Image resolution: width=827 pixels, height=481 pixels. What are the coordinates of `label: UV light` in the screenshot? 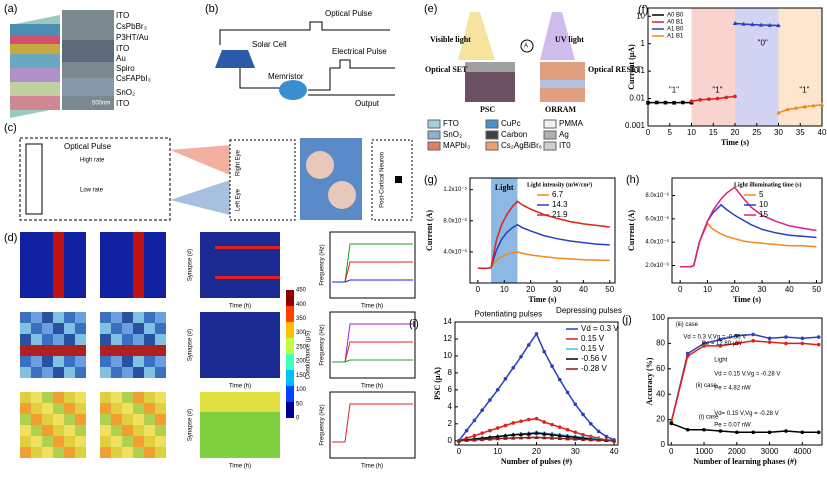 It's located at (569, 39).